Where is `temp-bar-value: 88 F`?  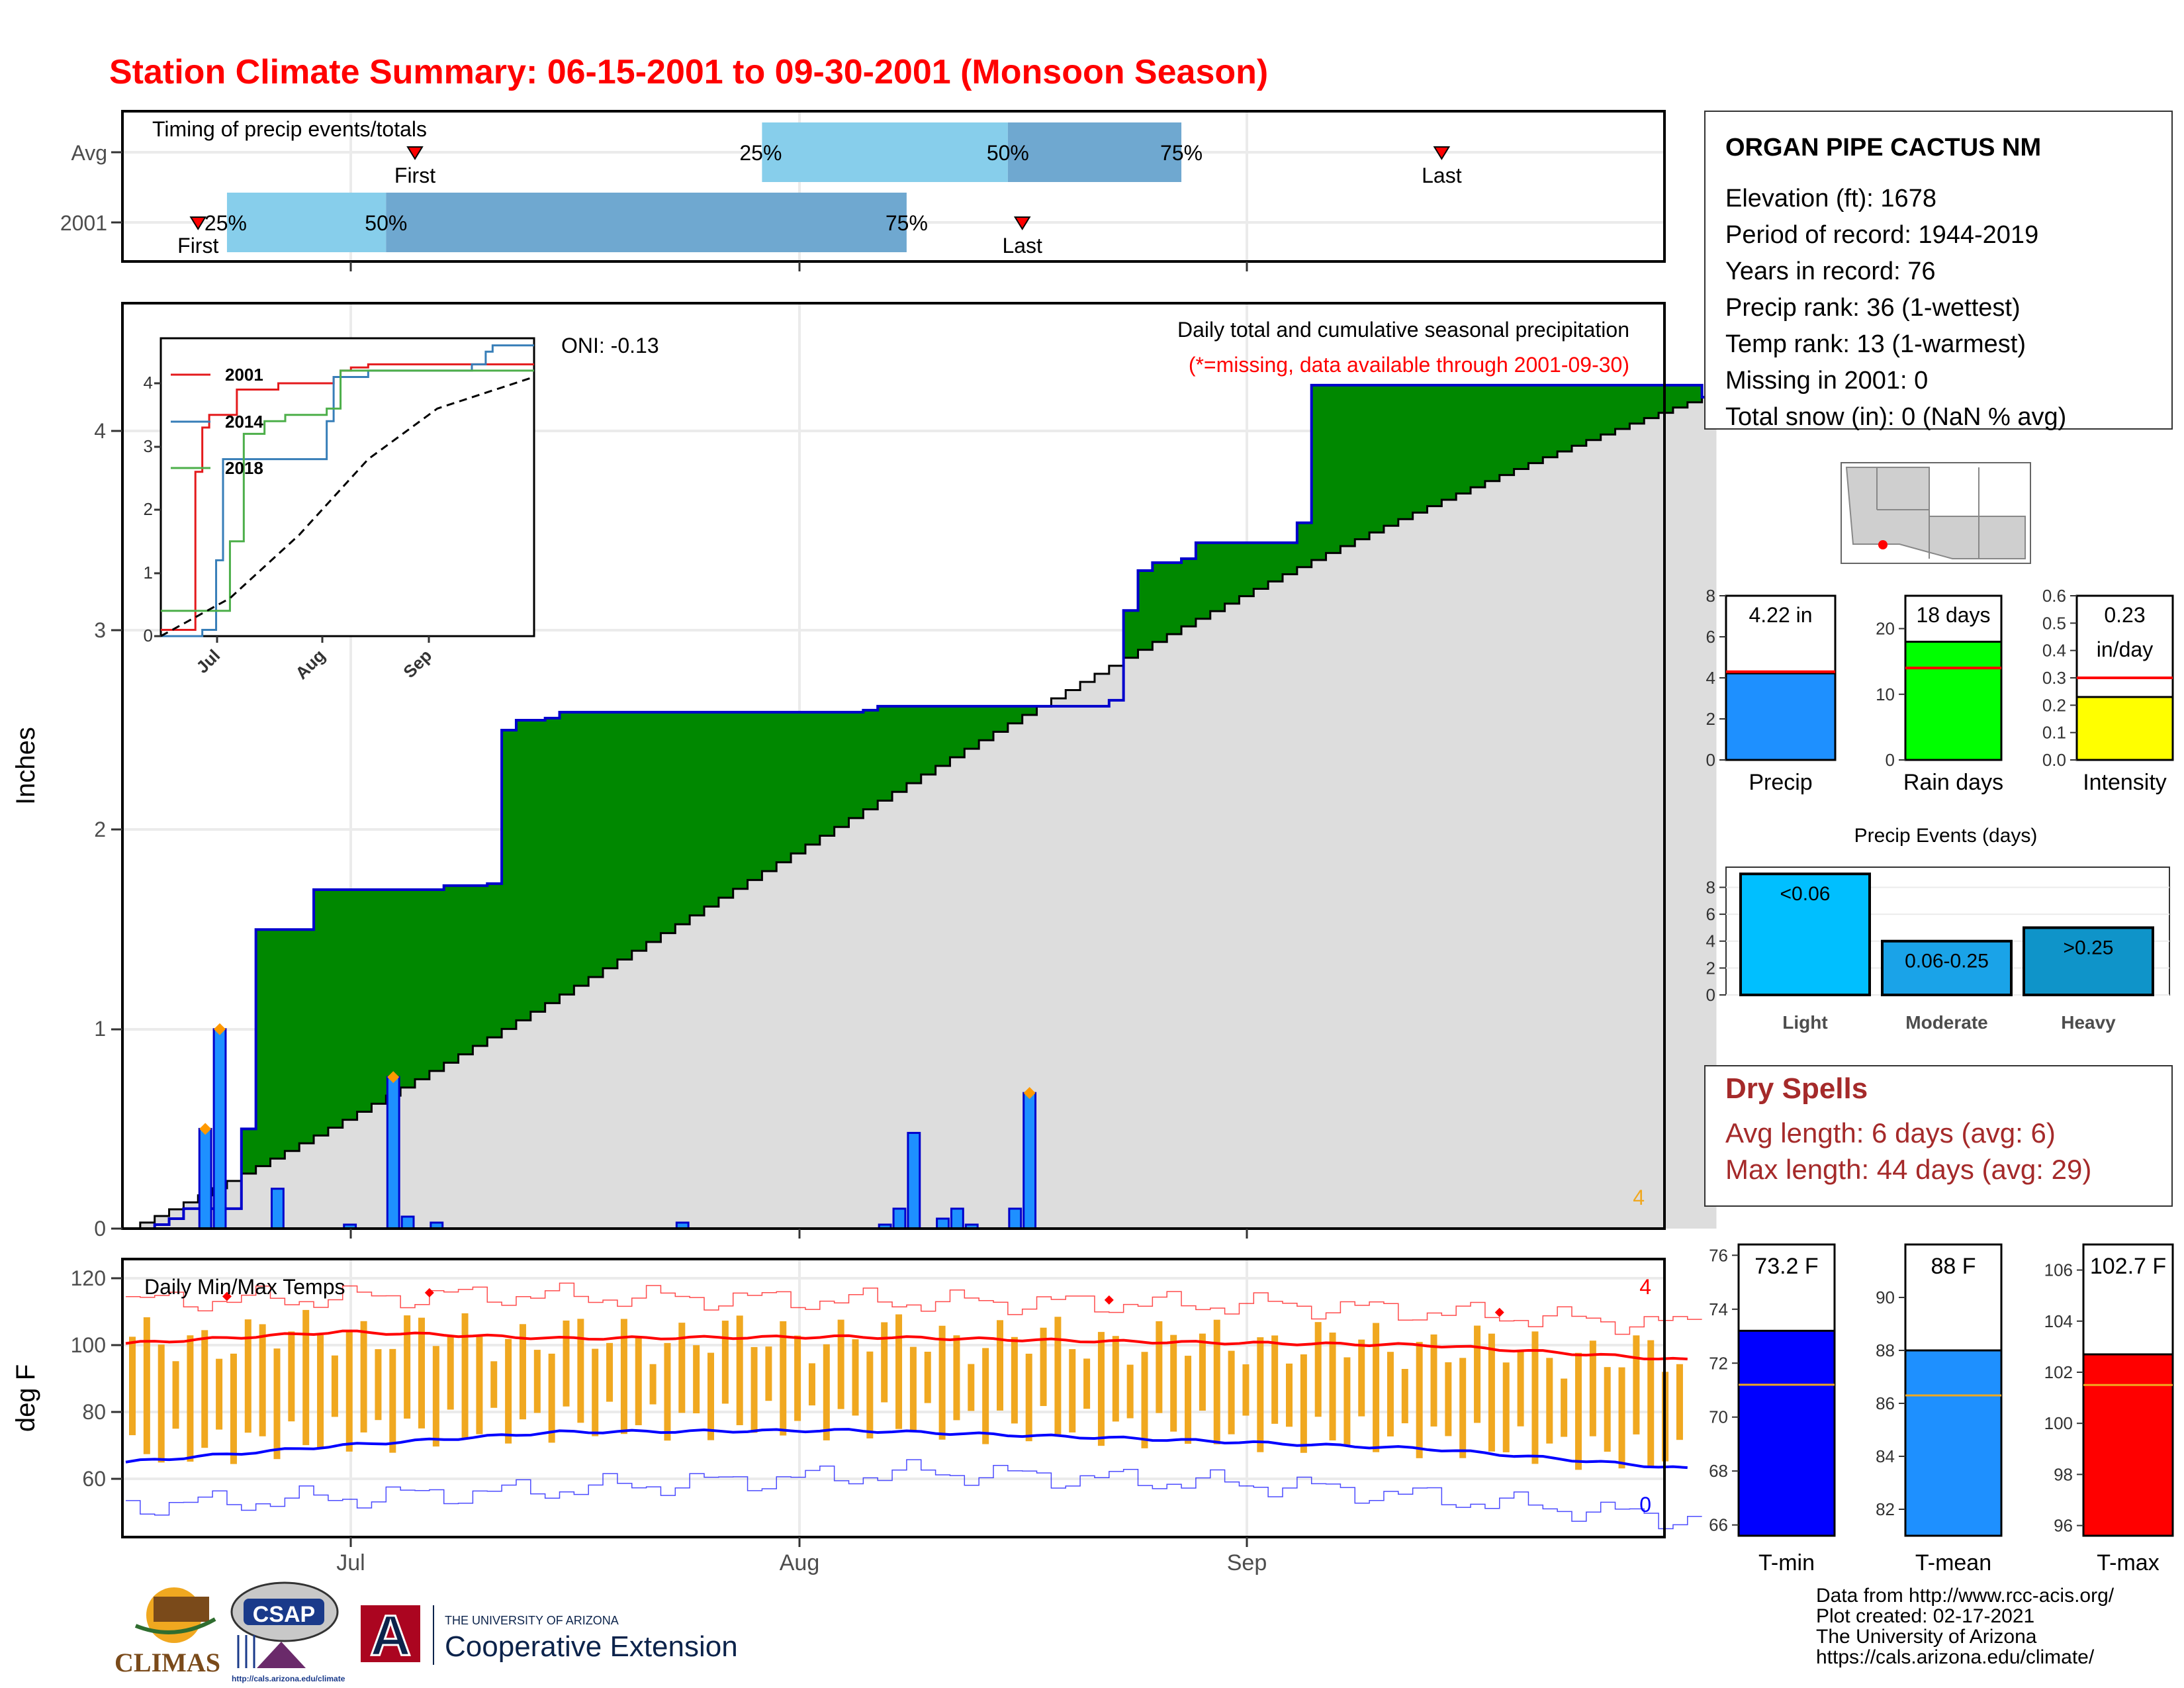 temp-bar-value: 88 F is located at coordinates (1954, 1266).